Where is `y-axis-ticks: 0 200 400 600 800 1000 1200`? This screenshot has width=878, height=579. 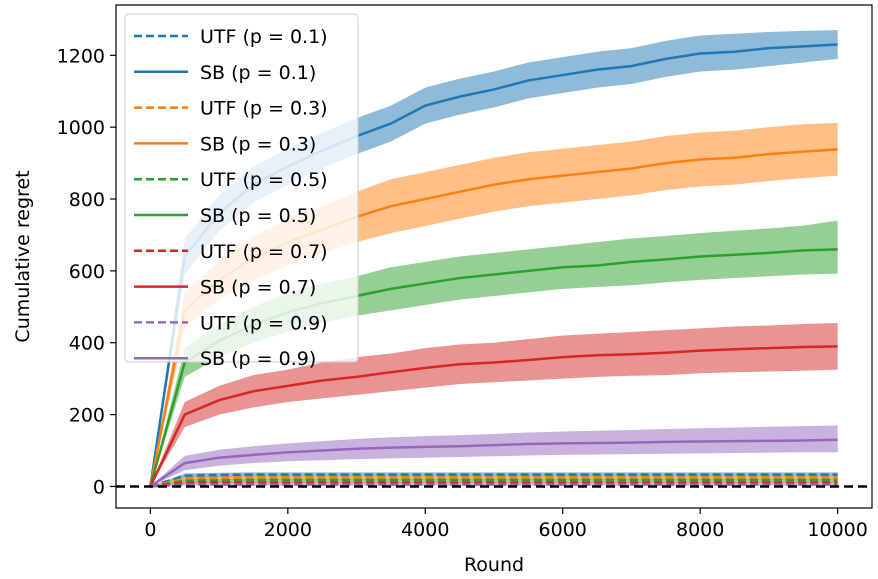 y-axis-ticks: 0 200 400 600 800 1000 1200 is located at coordinates (86, 271).